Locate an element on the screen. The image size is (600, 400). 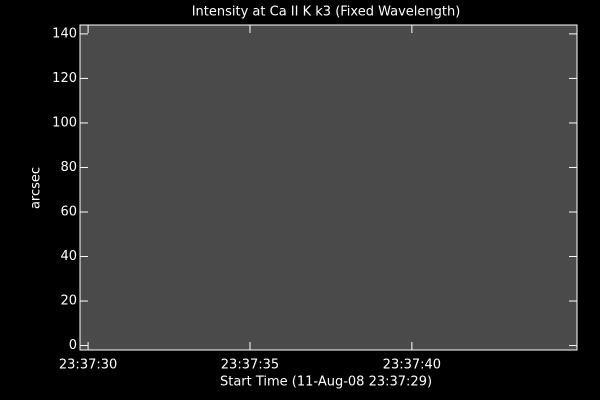
x-axis-label: Start Time (11-Aug-08 23:37:29) is located at coordinates (326, 382).